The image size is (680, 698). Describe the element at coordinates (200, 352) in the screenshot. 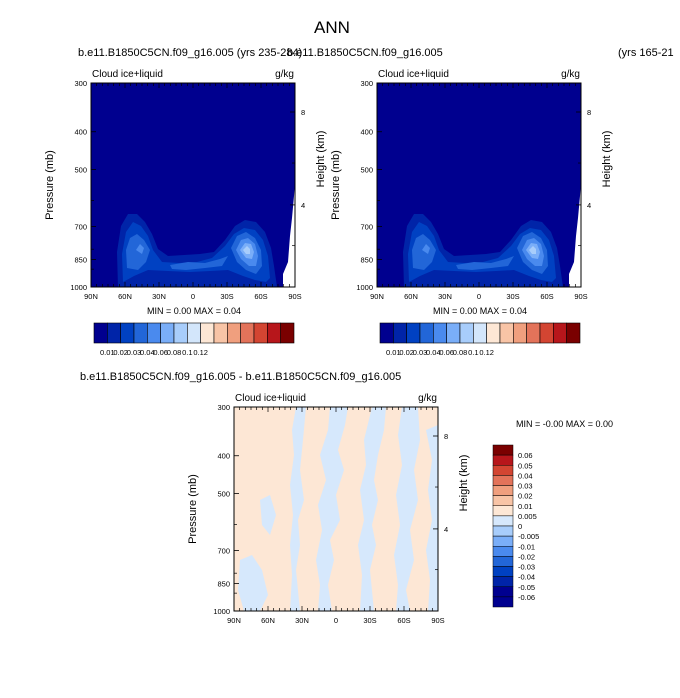

I see `colorbar-label: 0.12` at that location.